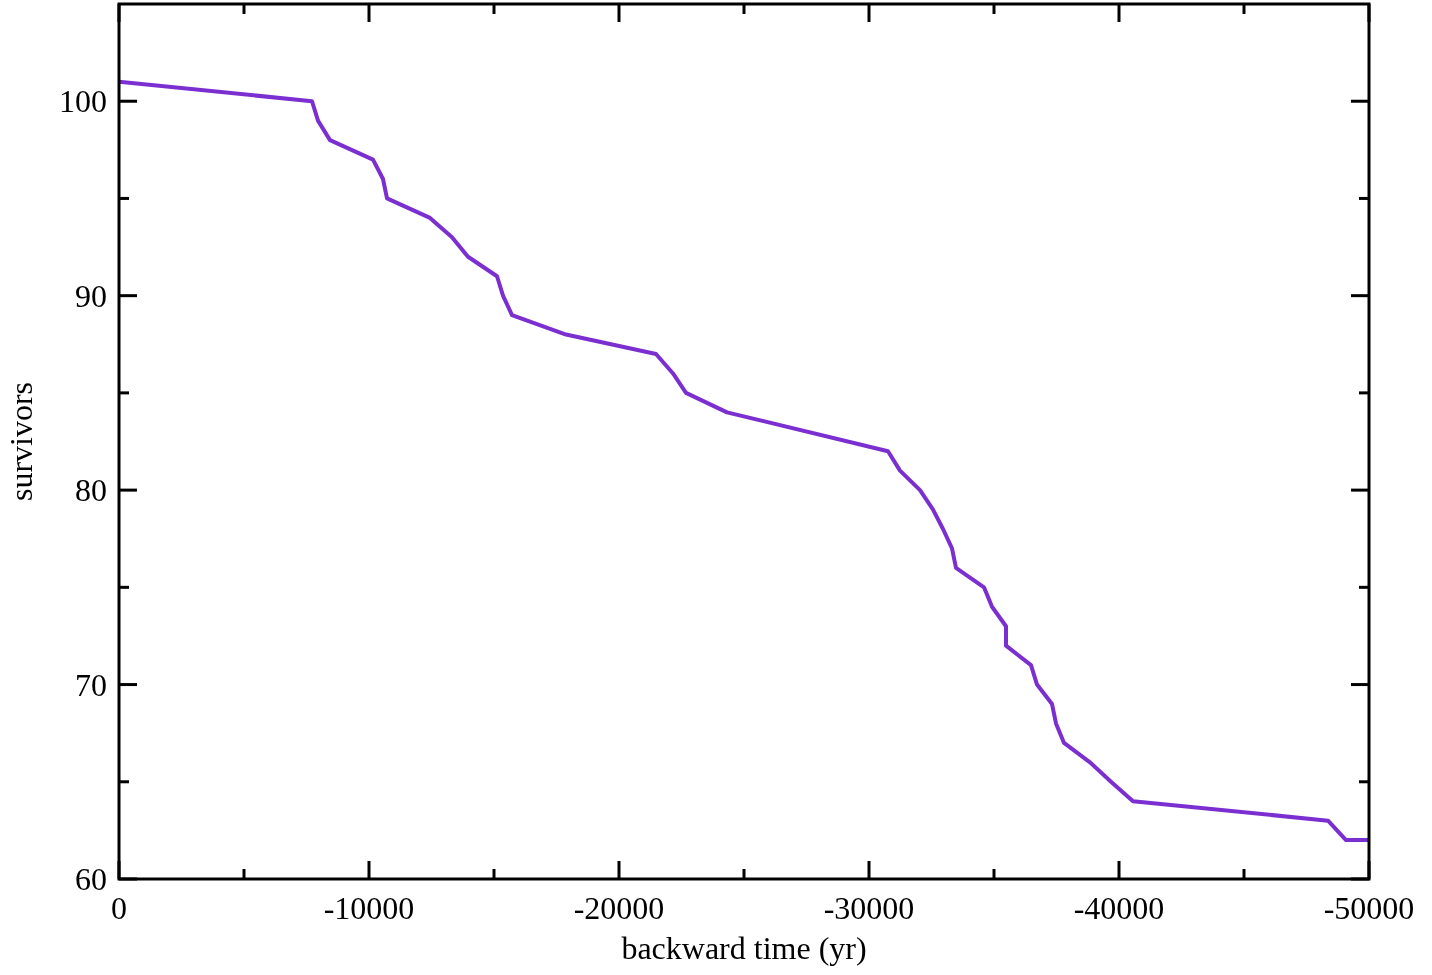 This screenshot has height=975, width=1432. What do you see at coordinates (91, 490) in the screenshot?
I see `y-tick-label: 80` at bounding box center [91, 490].